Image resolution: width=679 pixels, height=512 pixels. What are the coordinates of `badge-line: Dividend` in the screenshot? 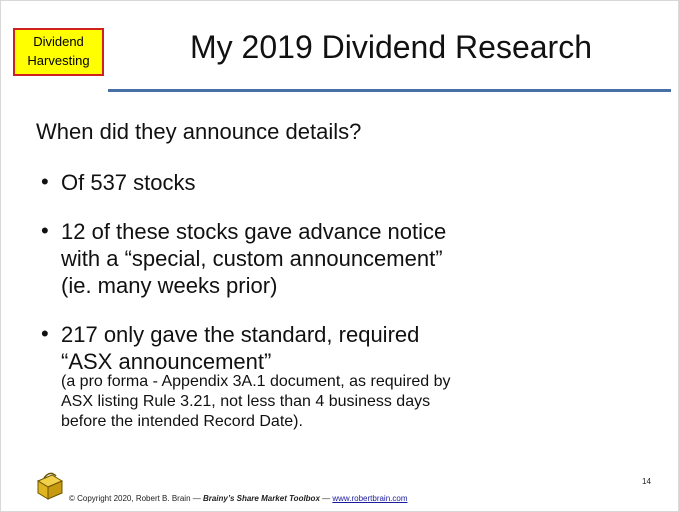 It's located at (58, 41).